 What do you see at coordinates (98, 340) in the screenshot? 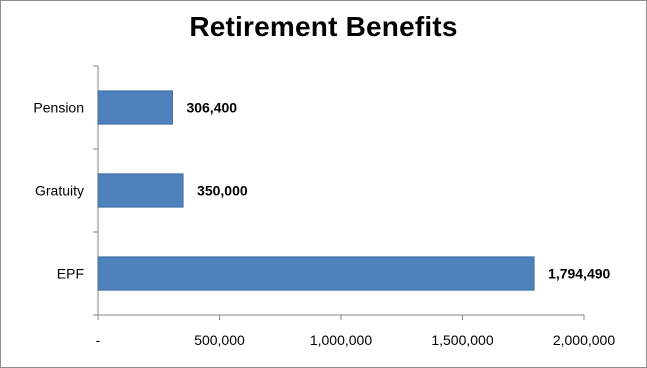
I see `x-tick-label: -` at bounding box center [98, 340].